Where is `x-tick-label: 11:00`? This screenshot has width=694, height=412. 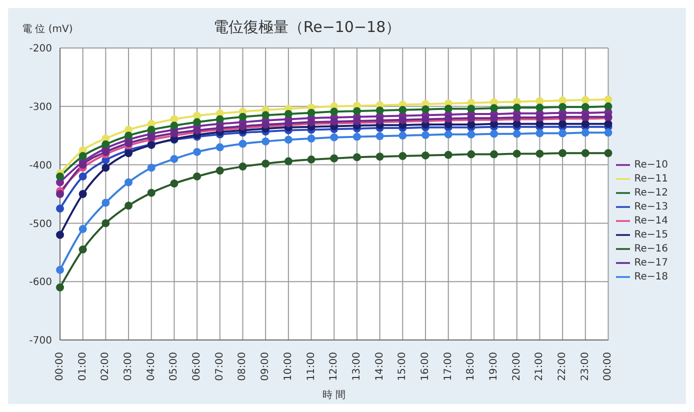 x-tick-label: 11:00 is located at coordinates (311, 366).